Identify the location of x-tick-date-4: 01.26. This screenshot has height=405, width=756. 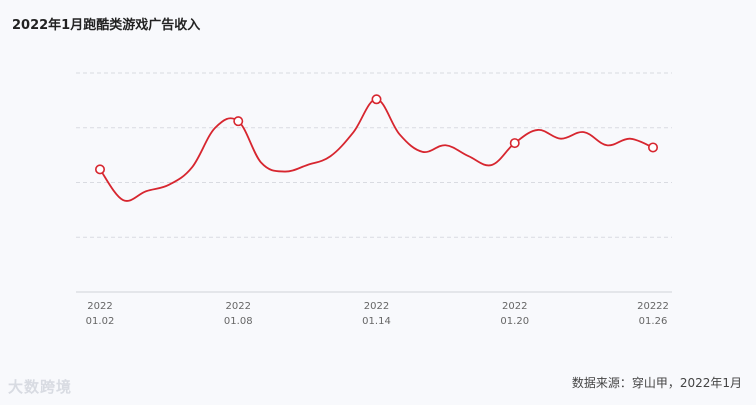
(653, 321).